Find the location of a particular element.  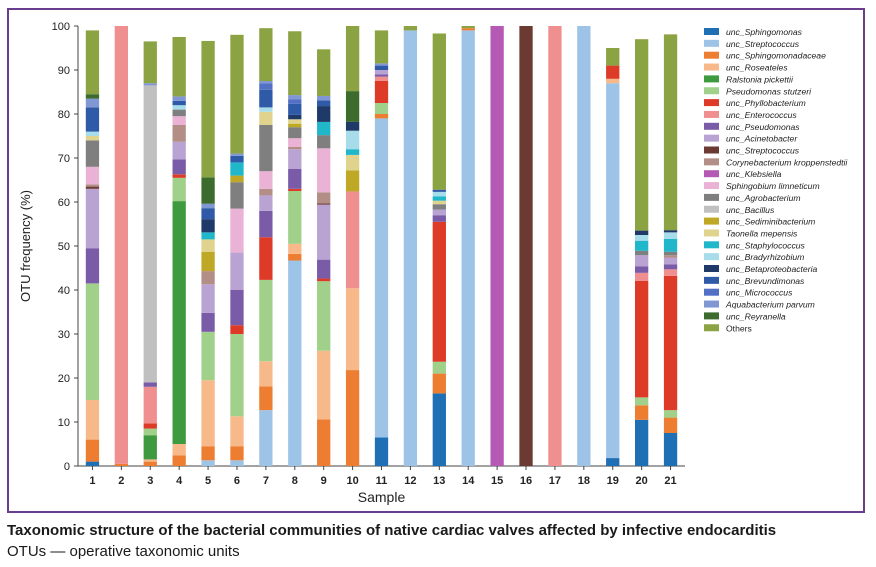

bar-segment: unc_Phyllobacterium — 3: 1.2% is located at coordinates (150, 426).